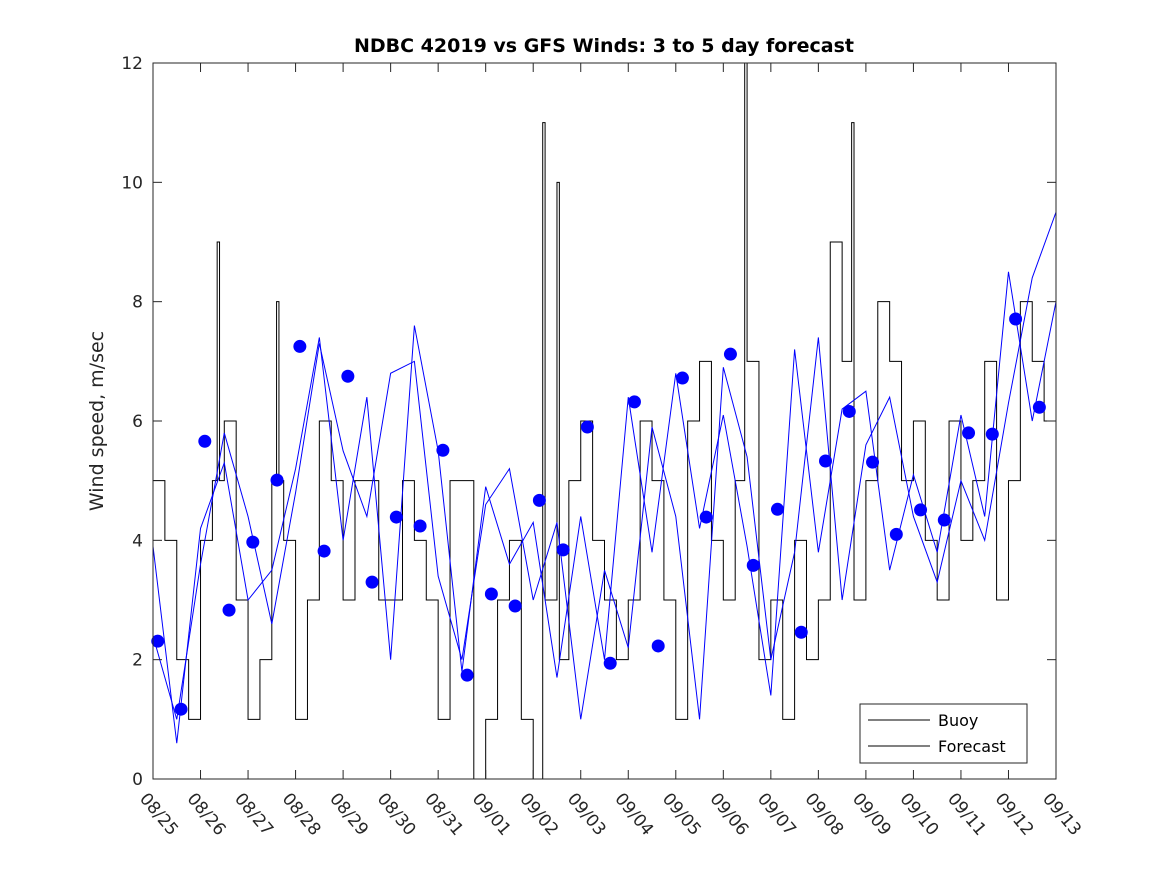 This screenshot has height=875, width=1167. What do you see at coordinates (586, 814) in the screenshot?
I see `x-tick-label: 09/03` at bounding box center [586, 814].